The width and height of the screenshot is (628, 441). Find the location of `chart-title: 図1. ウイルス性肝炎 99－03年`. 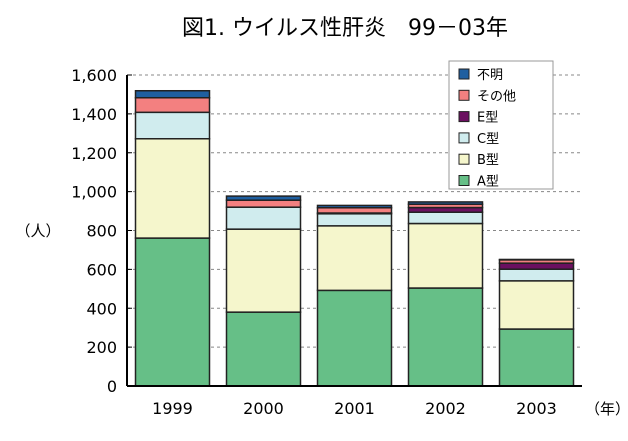

chart-title: 図1. ウイルス性肝炎 99－03年 is located at coordinates (345, 28).